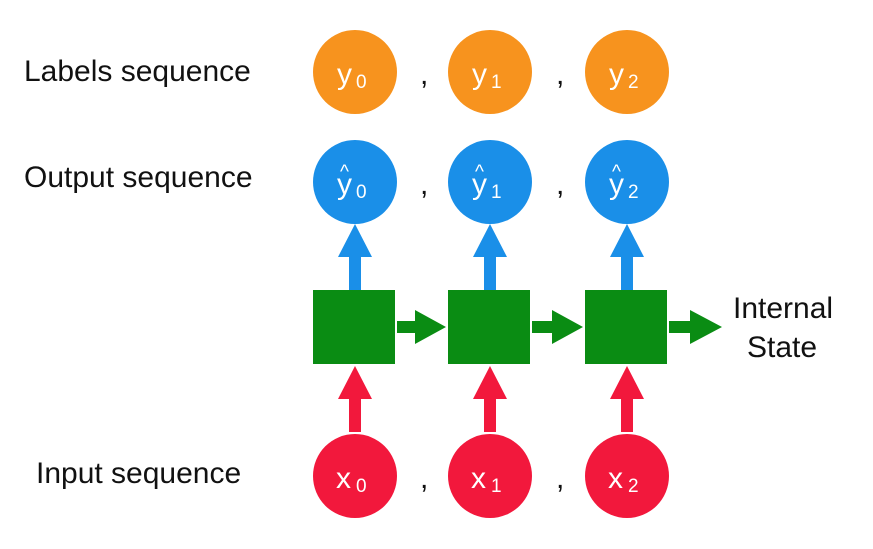 This screenshot has width=873, height=549. Describe the element at coordinates (633, 82) in the screenshot. I see `label-subscript: 2` at that location.